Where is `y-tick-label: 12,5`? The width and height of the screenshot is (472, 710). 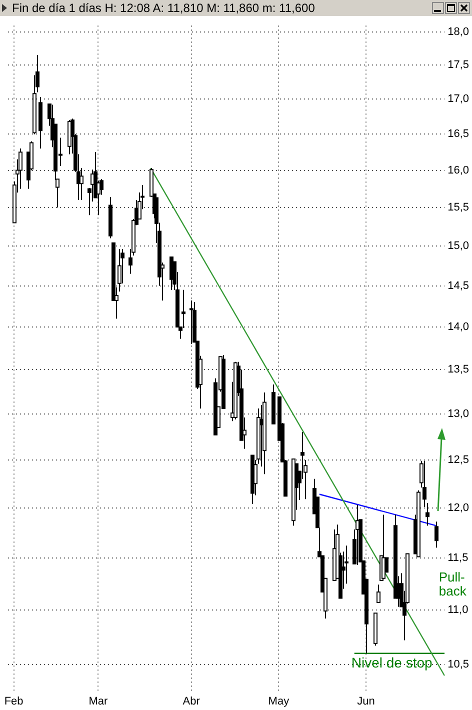
y-tick-label: 12,5 is located at coordinates (459, 460).